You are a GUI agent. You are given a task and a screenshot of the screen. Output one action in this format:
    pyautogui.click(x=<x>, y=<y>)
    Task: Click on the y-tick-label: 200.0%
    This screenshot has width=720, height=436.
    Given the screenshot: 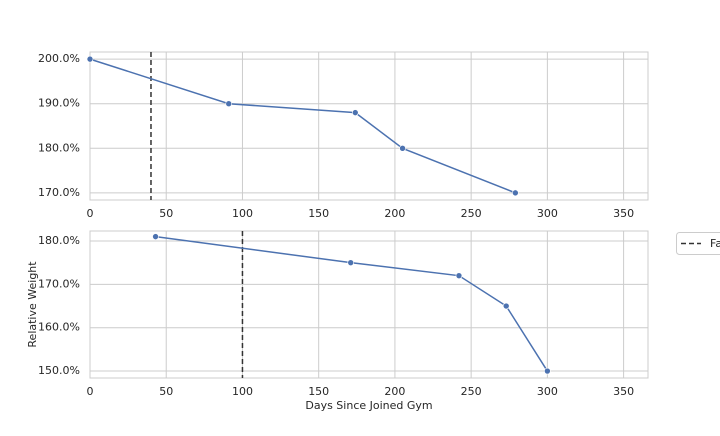 What is the action you would take?
    pyautogui.click(x=59, y=58)
    